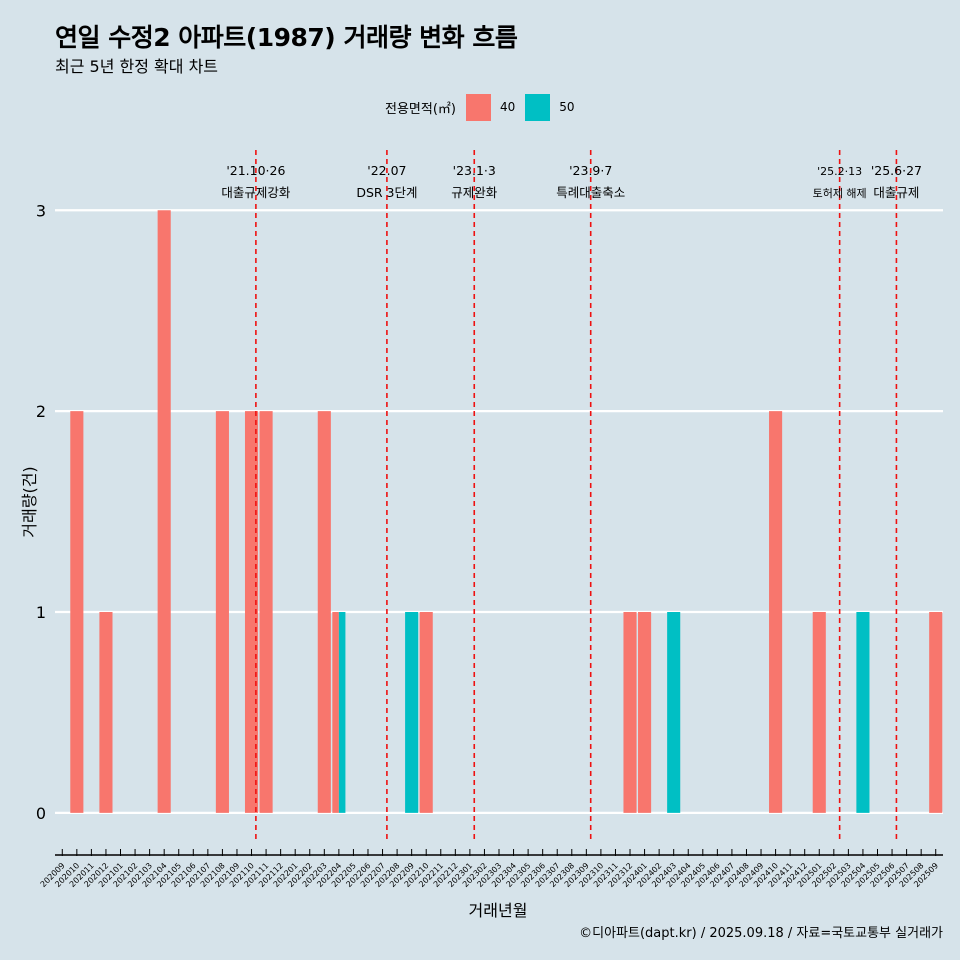  Describe the element at coordinates (41, 813) in the screenshot. I see `y-tick-label: 0` at that location.